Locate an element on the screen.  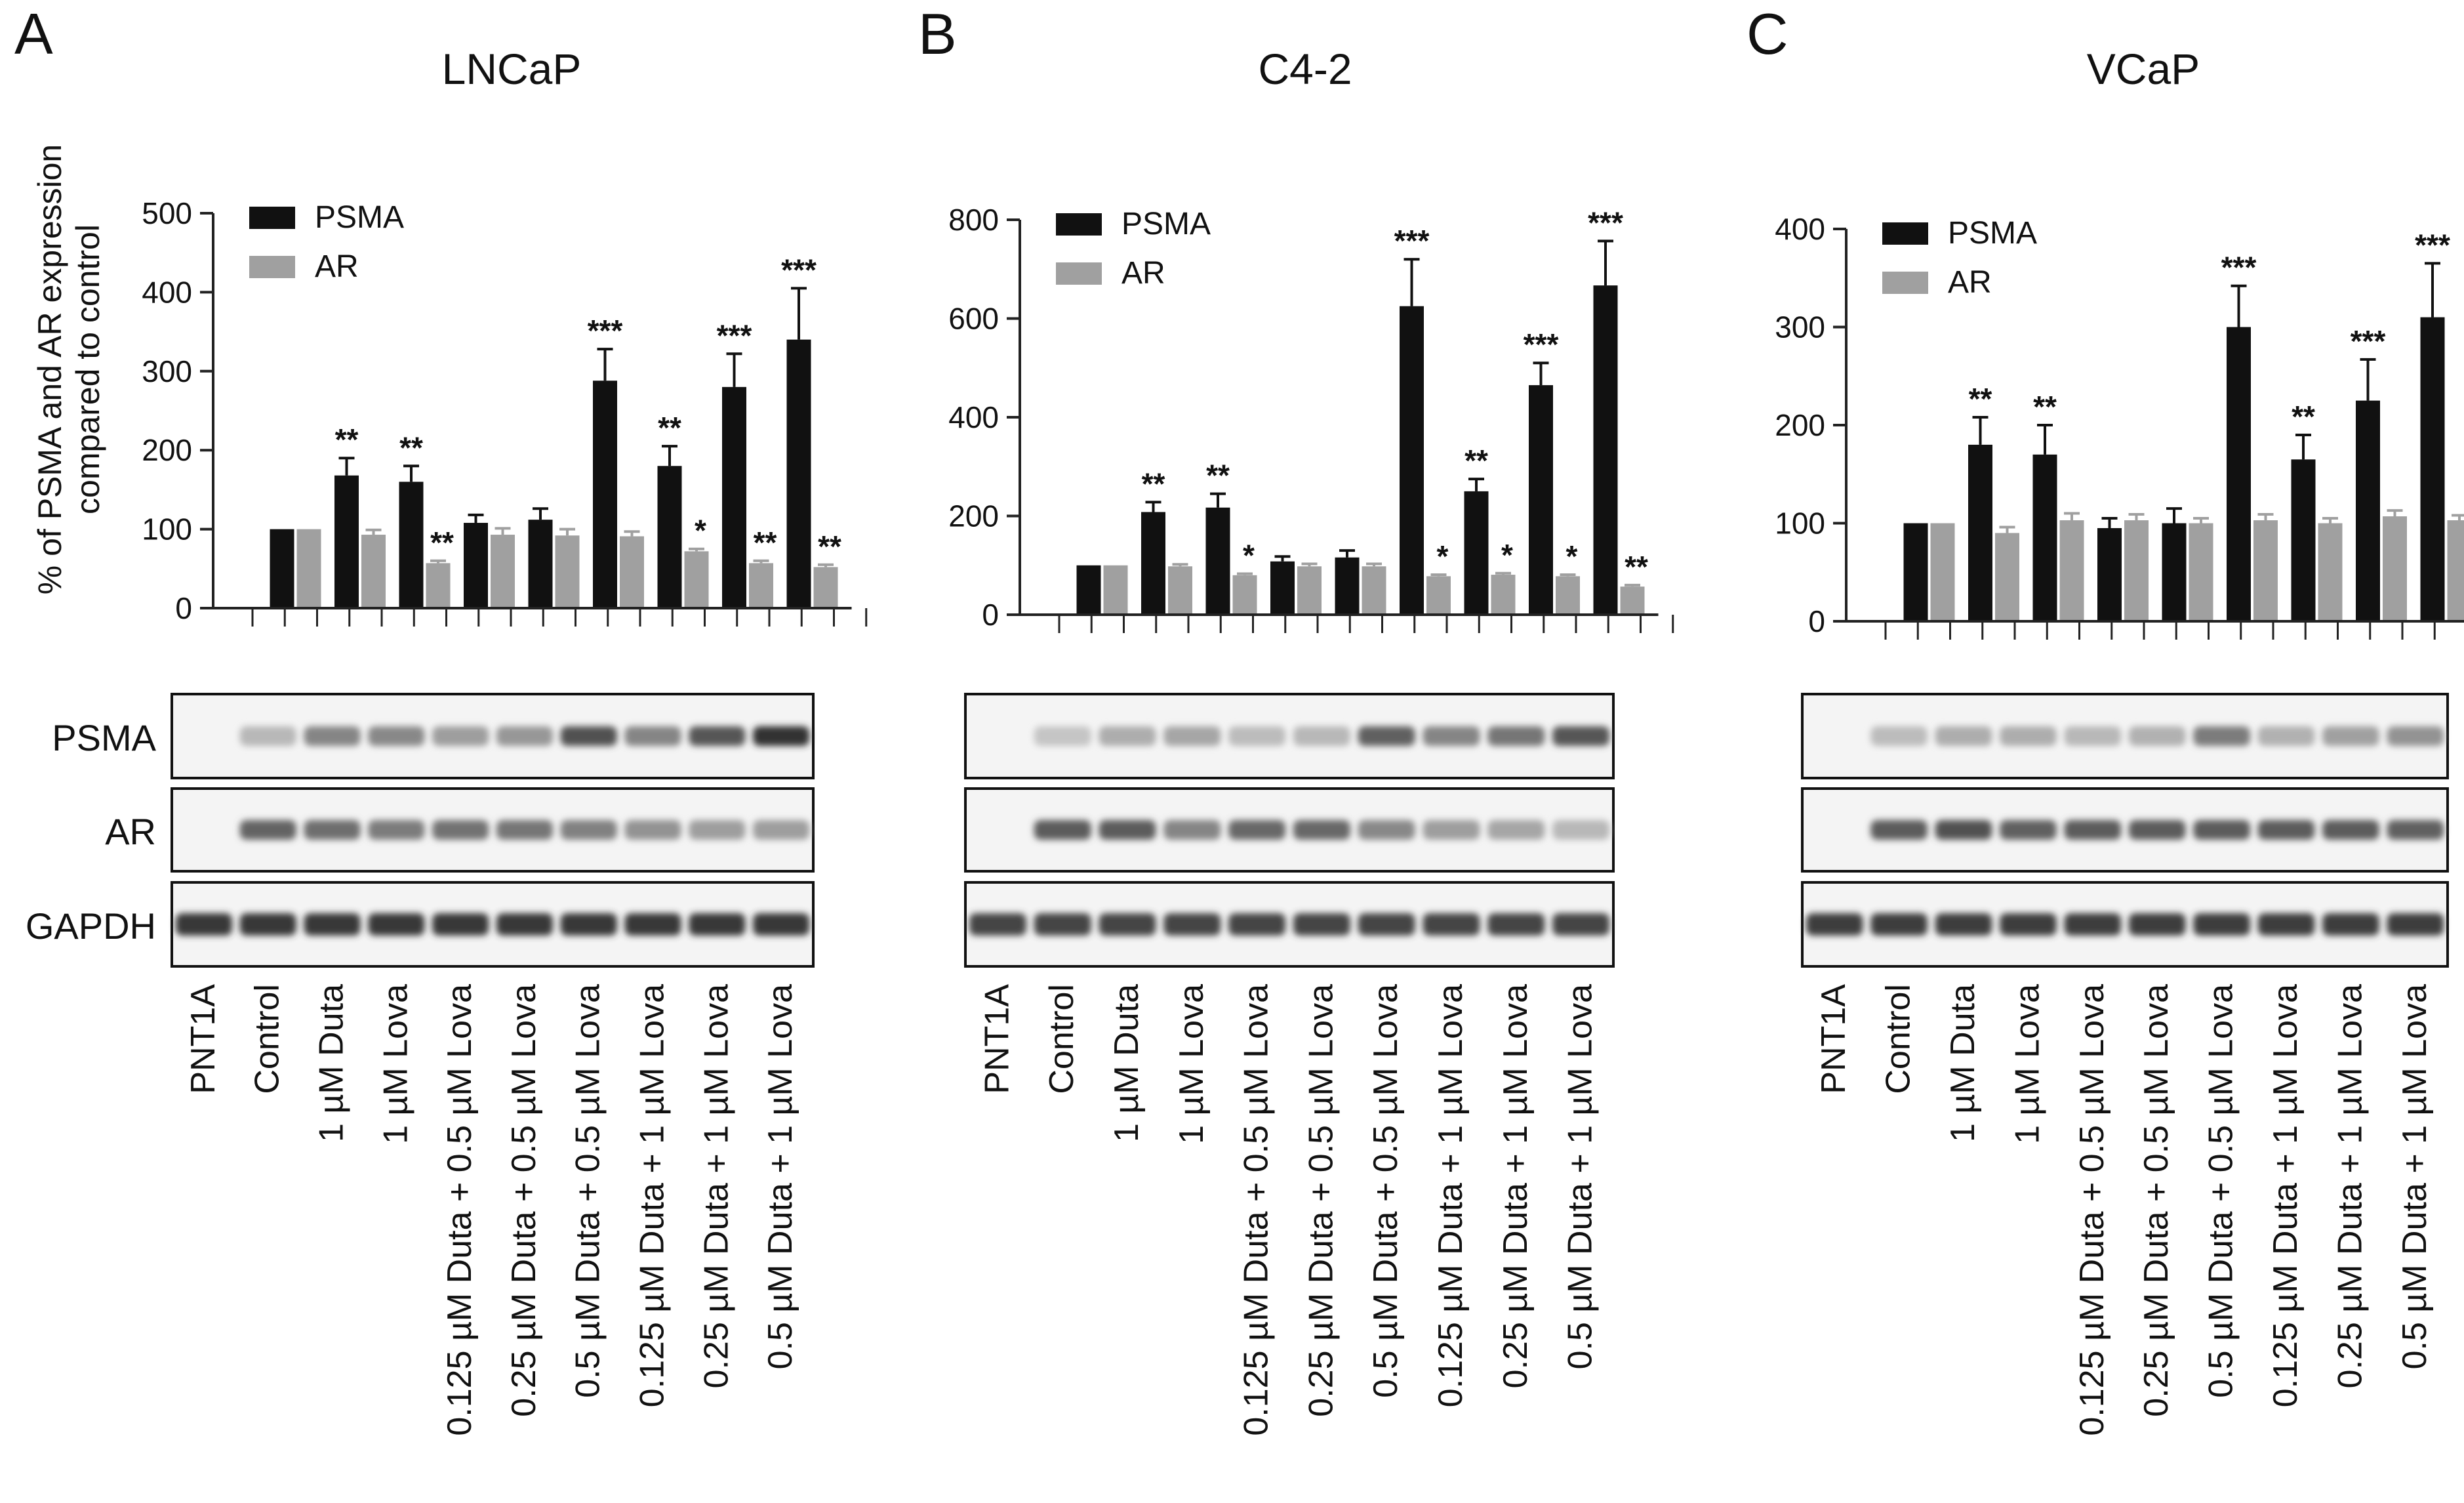
y-tick-label: 100 is located at coordinates (1800, 523).